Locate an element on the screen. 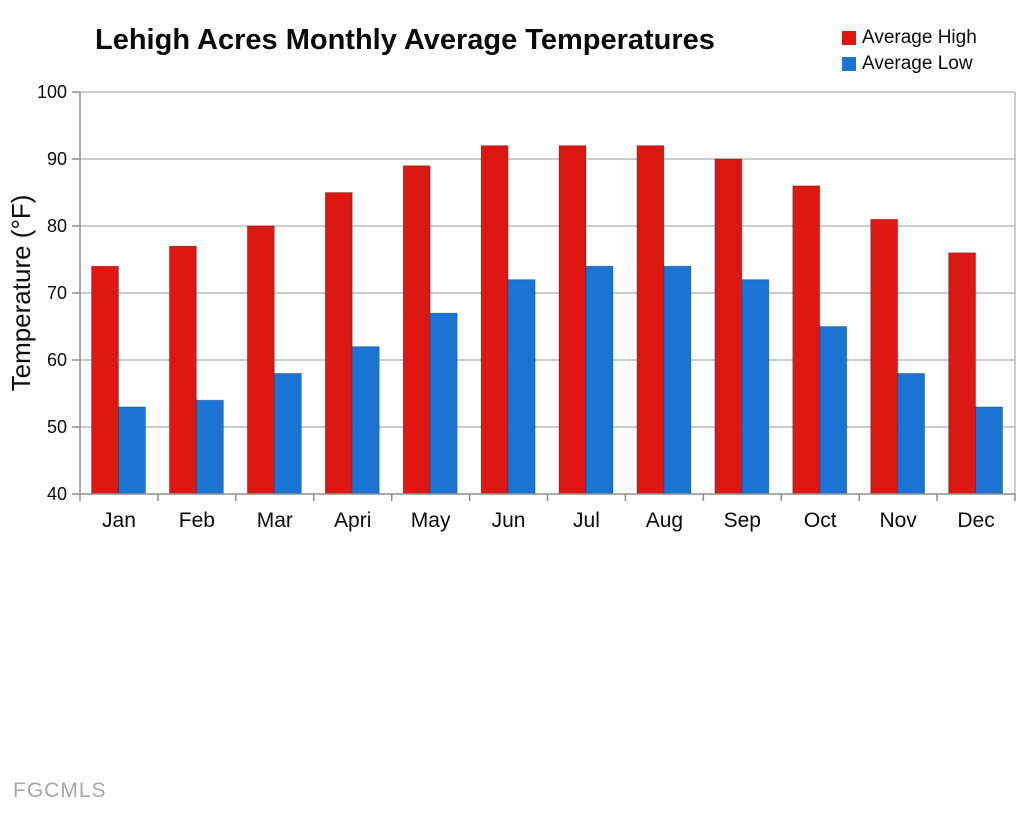  bar-average-low-may is located at coordinates (443, 403).